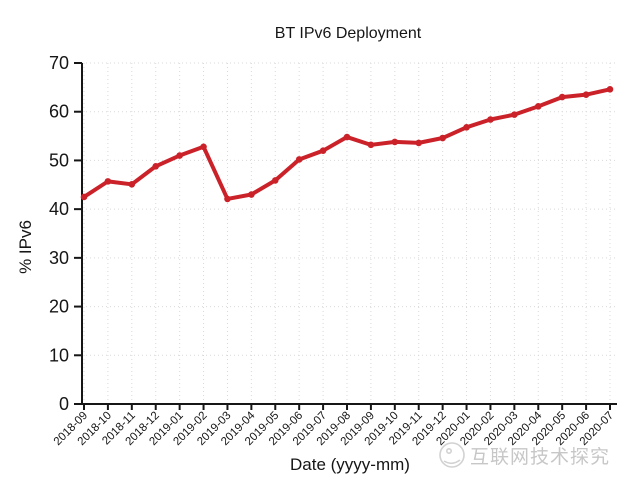  I want to click on watermark: 互联网技术探究, so click(524, 455).